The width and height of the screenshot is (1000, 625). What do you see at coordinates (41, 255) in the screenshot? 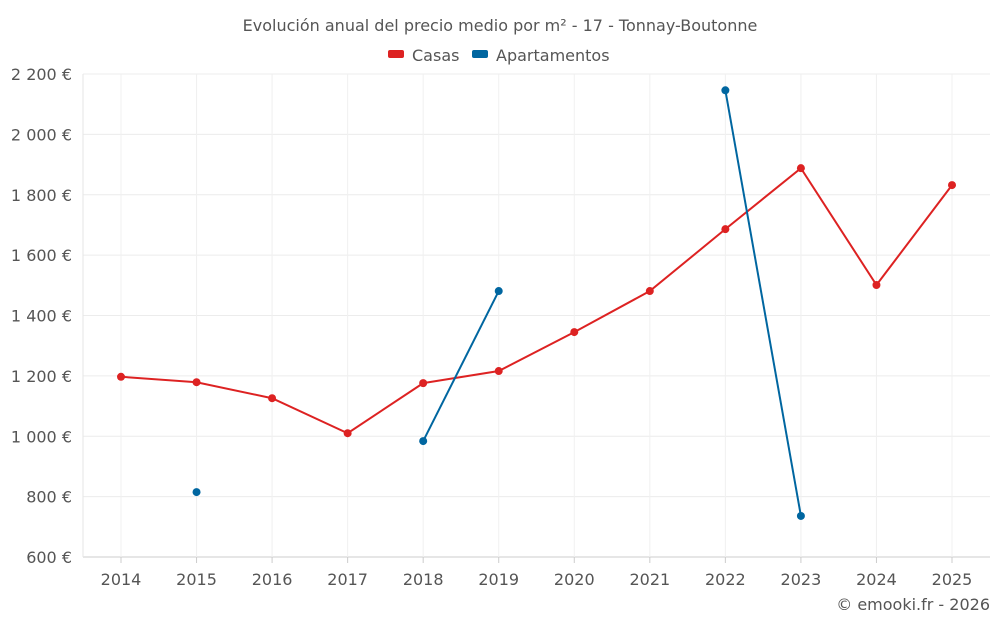
I see `y-tick-label: 1 600 €` at bounding box center [41, 255].